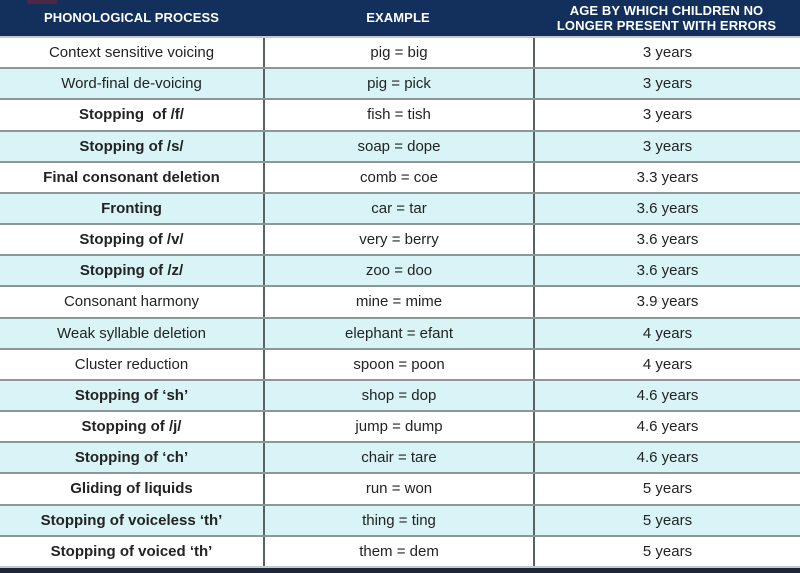 The height and width of the screenshot is (573, 800). I want to click on process-cell: Stopping of voiceless ‘th’, so click(131, 520).